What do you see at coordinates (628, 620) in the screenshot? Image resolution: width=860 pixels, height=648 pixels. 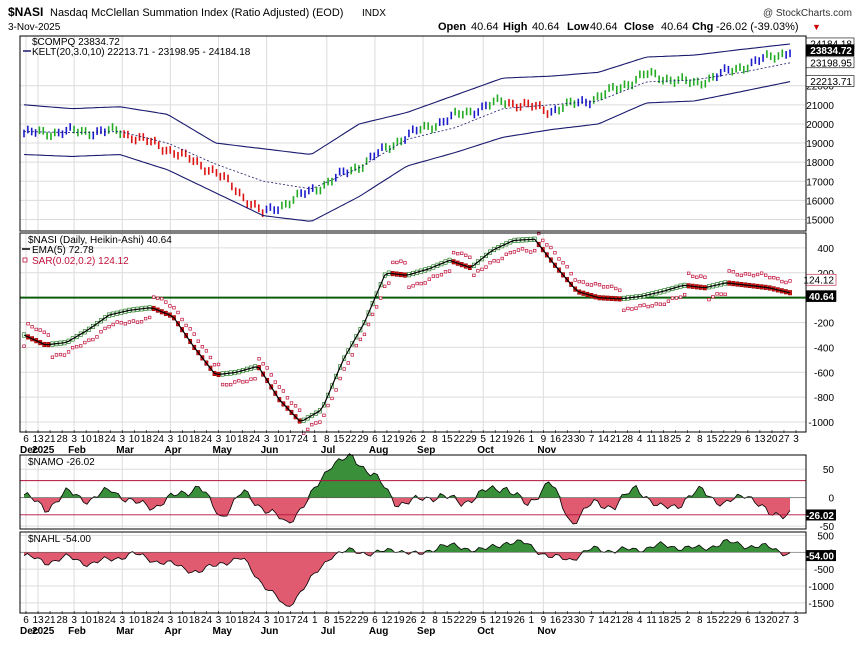 I see `x-tick-label: 28` at bounding box center [628, 620].